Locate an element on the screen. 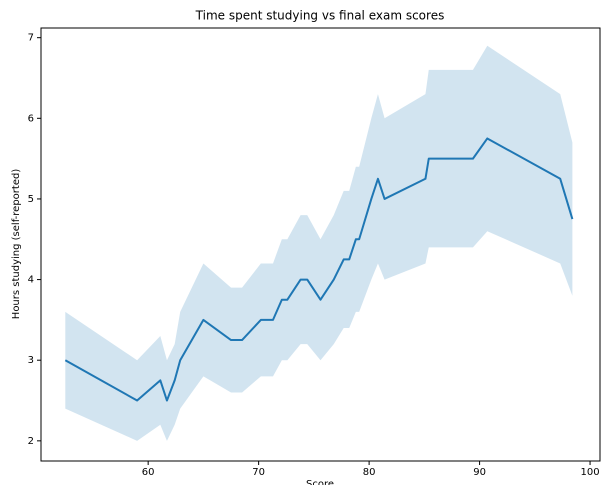  x-tick-label: 90 is located at coordinates (479, 472).